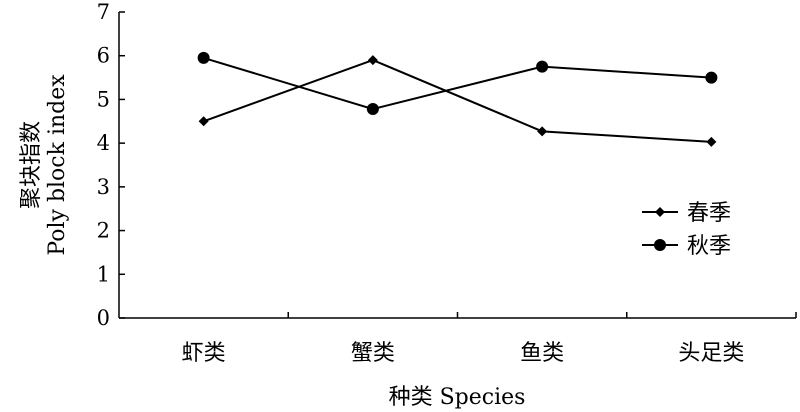 This screenshot has height=412, width=800. What do you see at coordinates (111, 165) in the screenshot?
I see `y-ticks: 0 1 2 3 4 5 6 7` at bounding box center [111, 165].